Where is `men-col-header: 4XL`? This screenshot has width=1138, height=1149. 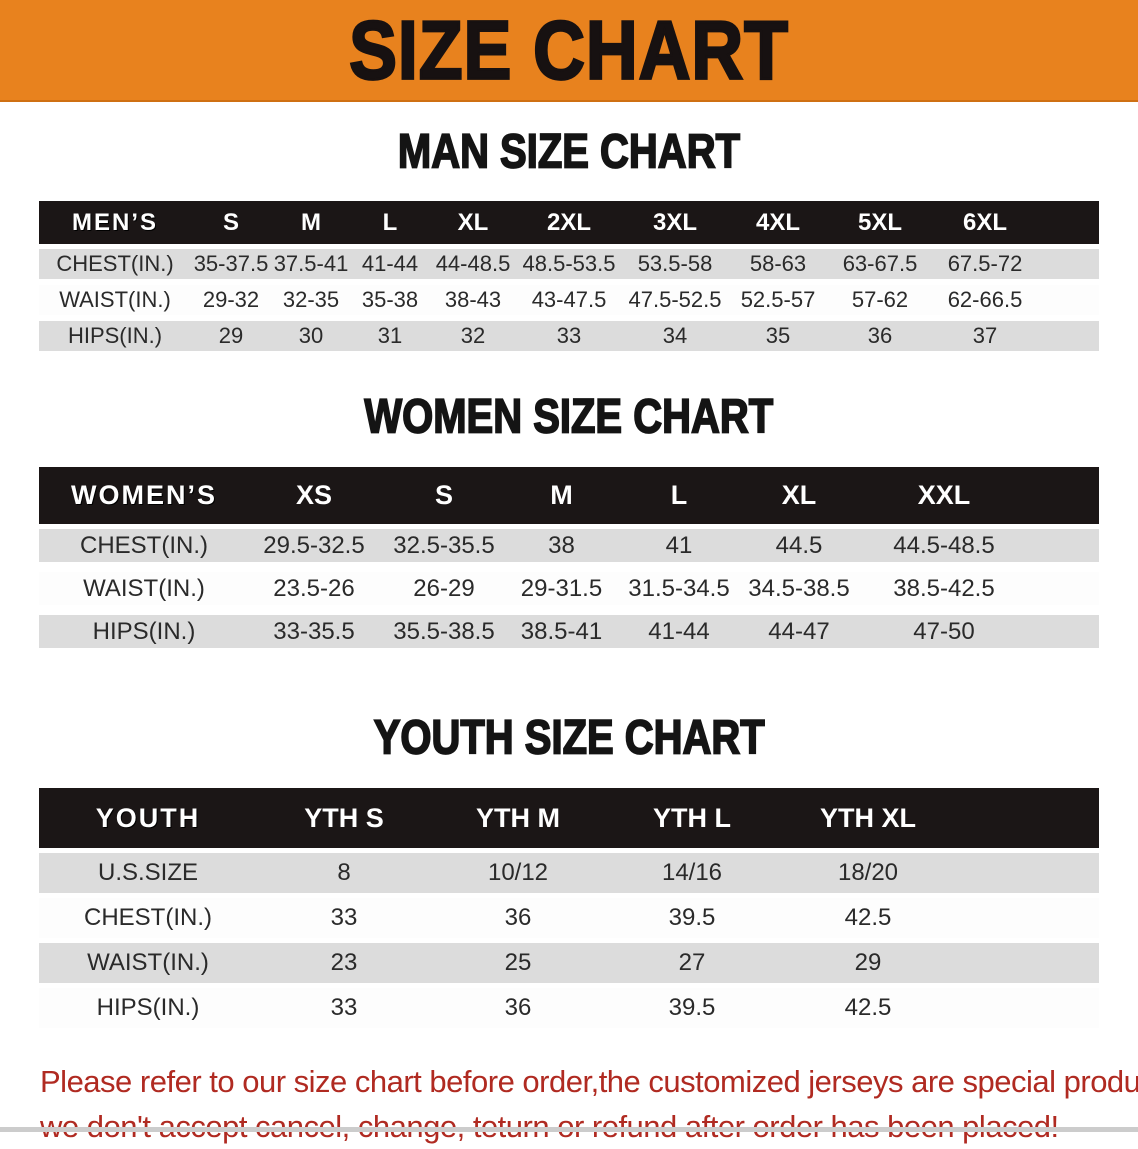
men-col-header: 4XL is located at coordinates (778, 225).